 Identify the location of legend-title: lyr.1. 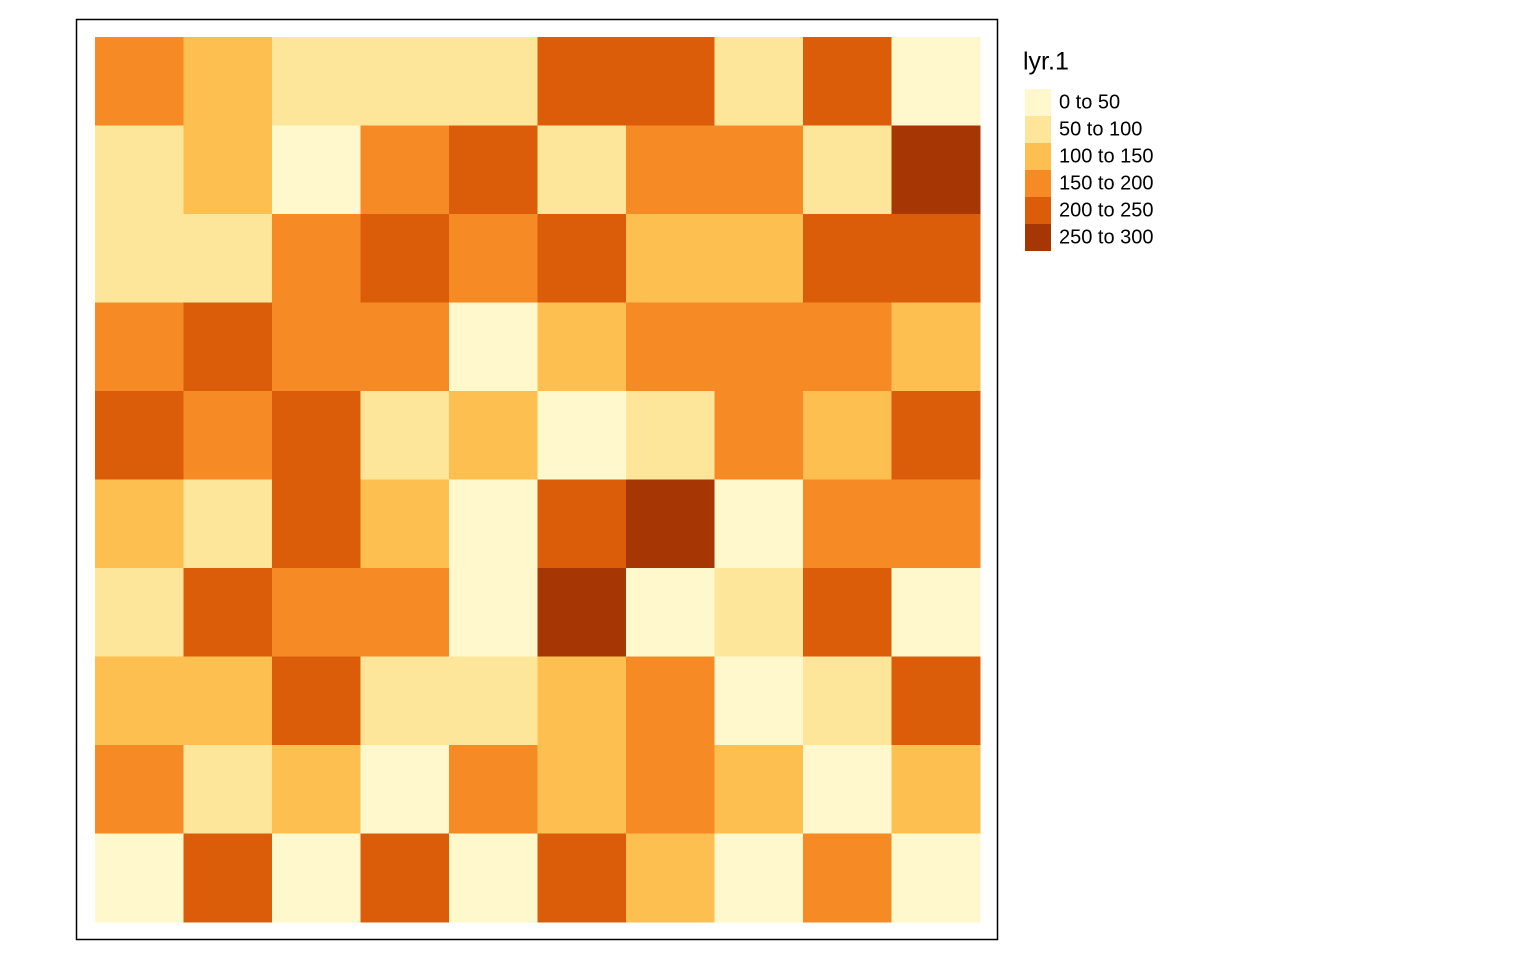
(1046, 62).